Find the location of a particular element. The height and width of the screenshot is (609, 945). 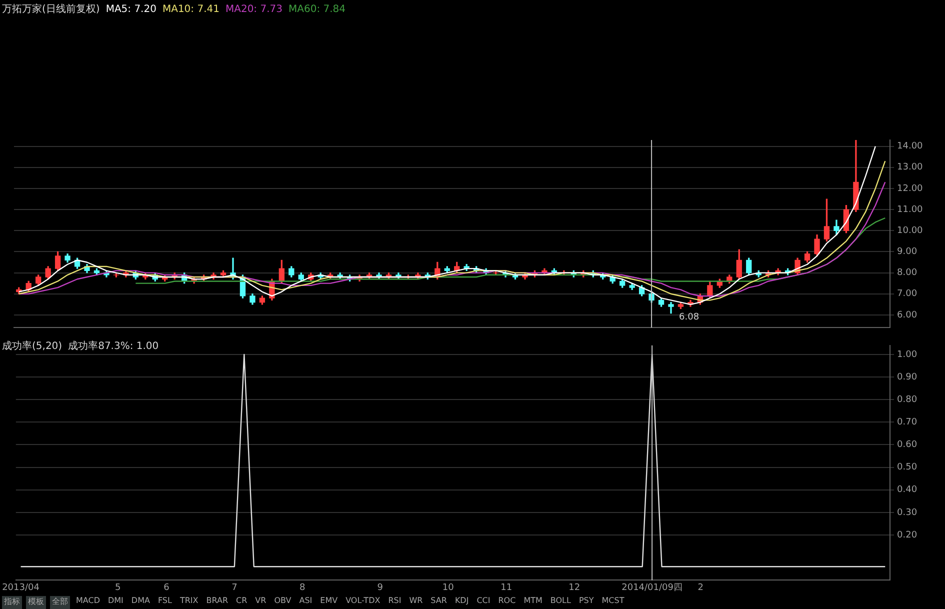

x-tick-label: 2013/04 is located at coordinates (21, 587).